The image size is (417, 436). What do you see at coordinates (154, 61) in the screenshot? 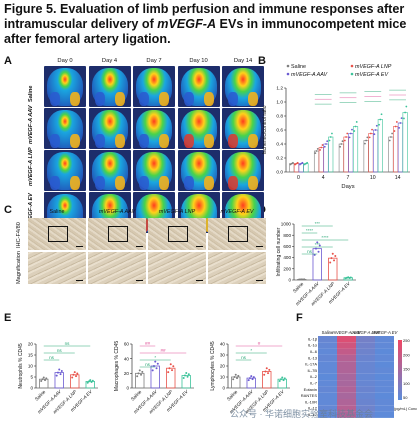
I see `day-label: Day 7` at bounding box center [154, 61].